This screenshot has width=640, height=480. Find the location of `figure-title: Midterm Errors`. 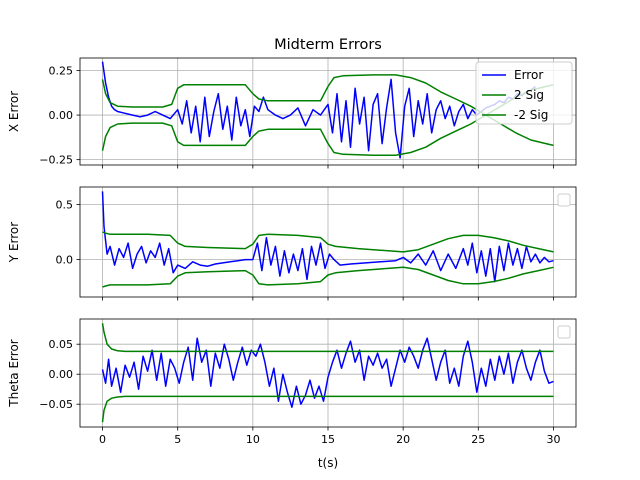

figure-title: Midterm Errors is located at coordinates (328, 45).